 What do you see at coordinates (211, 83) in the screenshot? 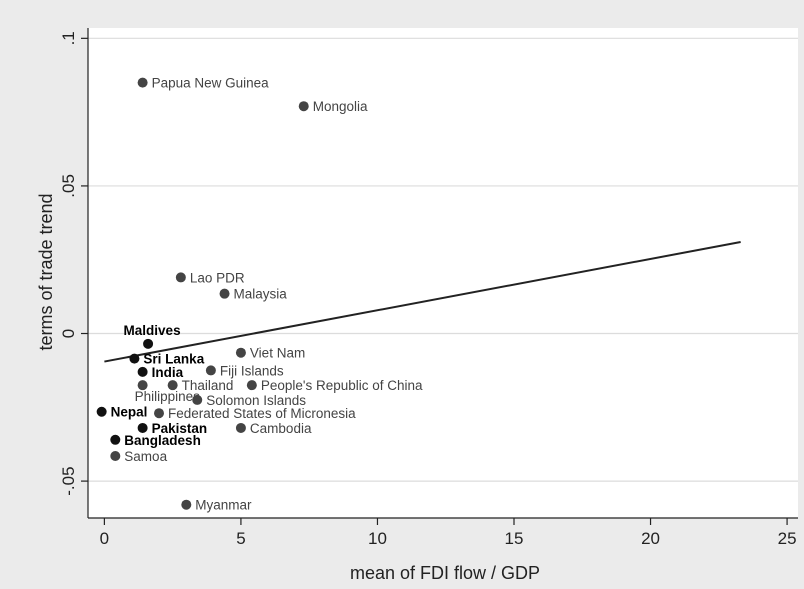
I see `point-label: Papua New Guinea` at bounding box center [211, 83].